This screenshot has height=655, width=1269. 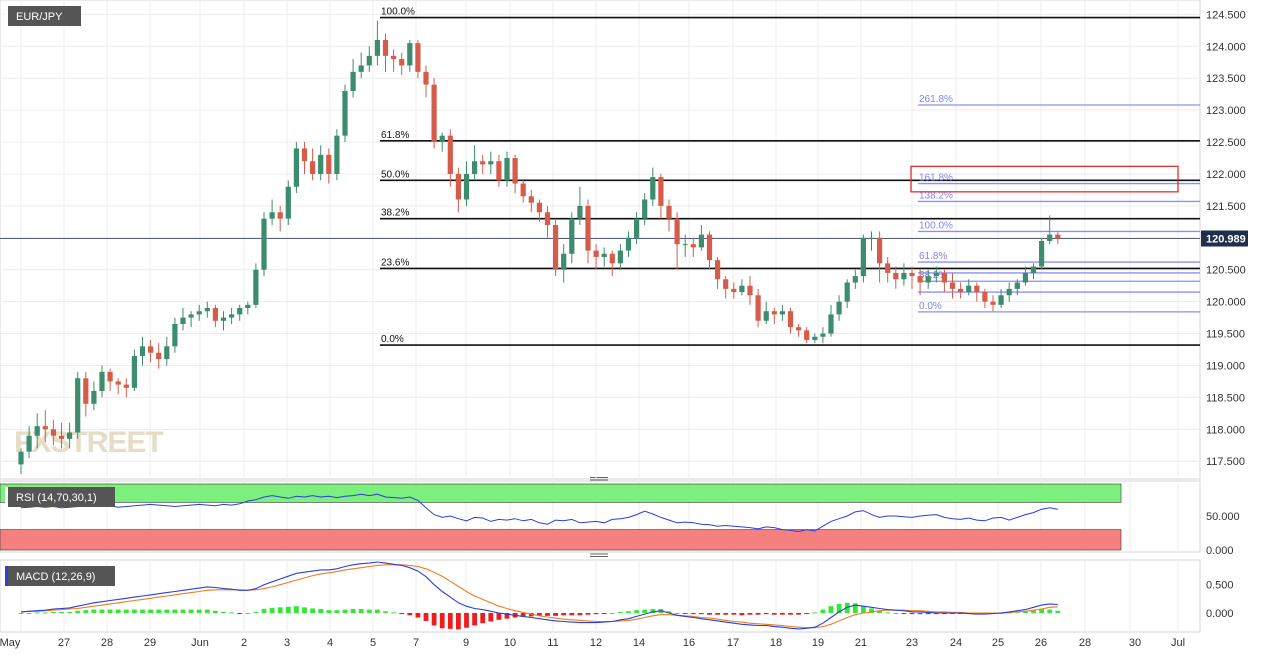 What do you see at coordinates (1226, 207) in the screenshot?
I see `price-tick-label: 121.500` at bounding box center [1226, 207].